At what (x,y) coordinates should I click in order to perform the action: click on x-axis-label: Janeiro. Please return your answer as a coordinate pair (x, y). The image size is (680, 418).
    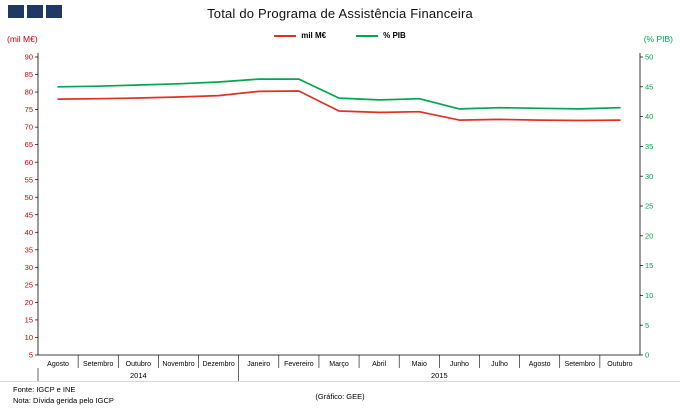
    Looking at the image, I should click on (258, 364).